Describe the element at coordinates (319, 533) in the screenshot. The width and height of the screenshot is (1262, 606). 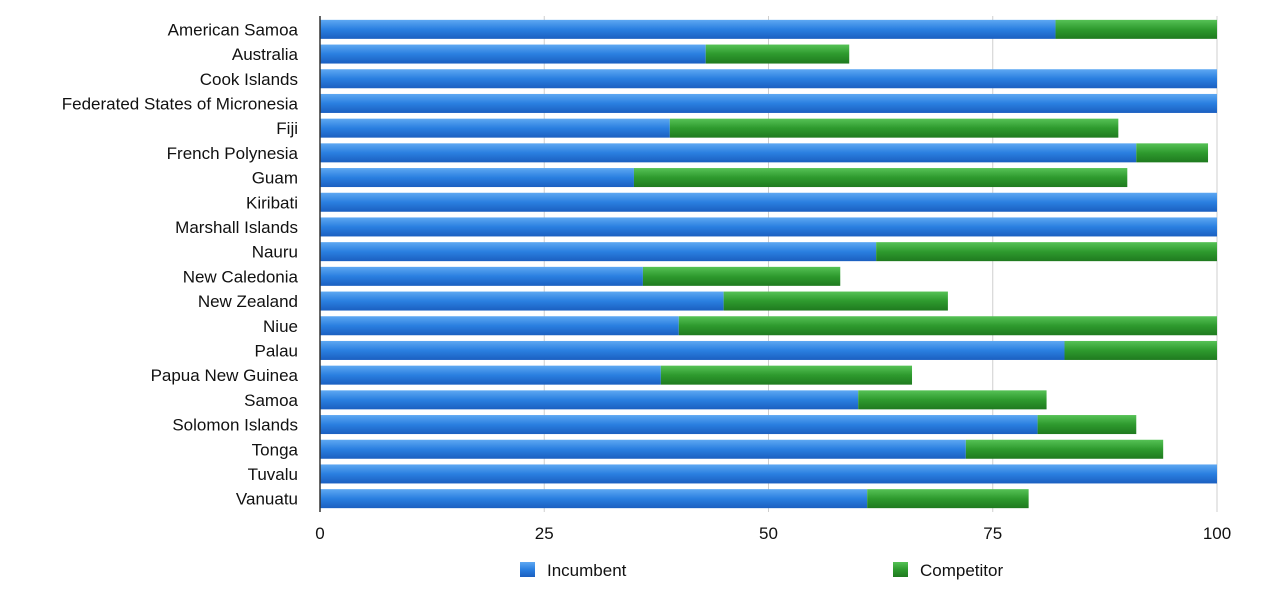
I see `x-tick-label: 0` at that location.